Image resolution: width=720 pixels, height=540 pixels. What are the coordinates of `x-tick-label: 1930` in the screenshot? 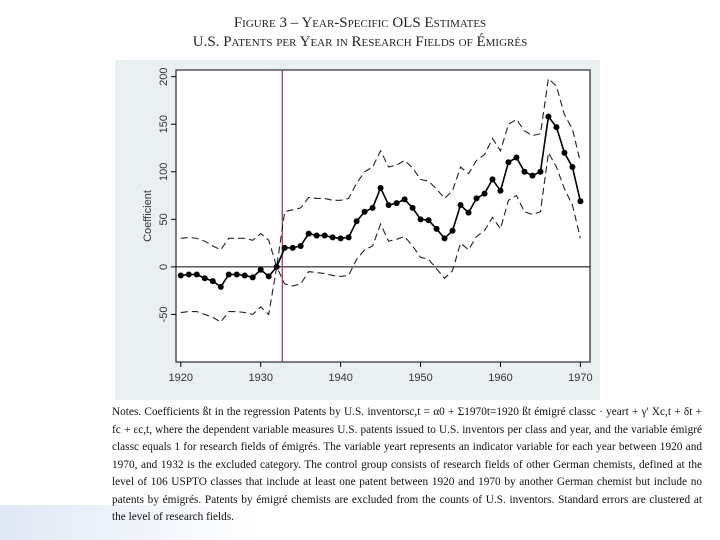 It's located at (260, 378).